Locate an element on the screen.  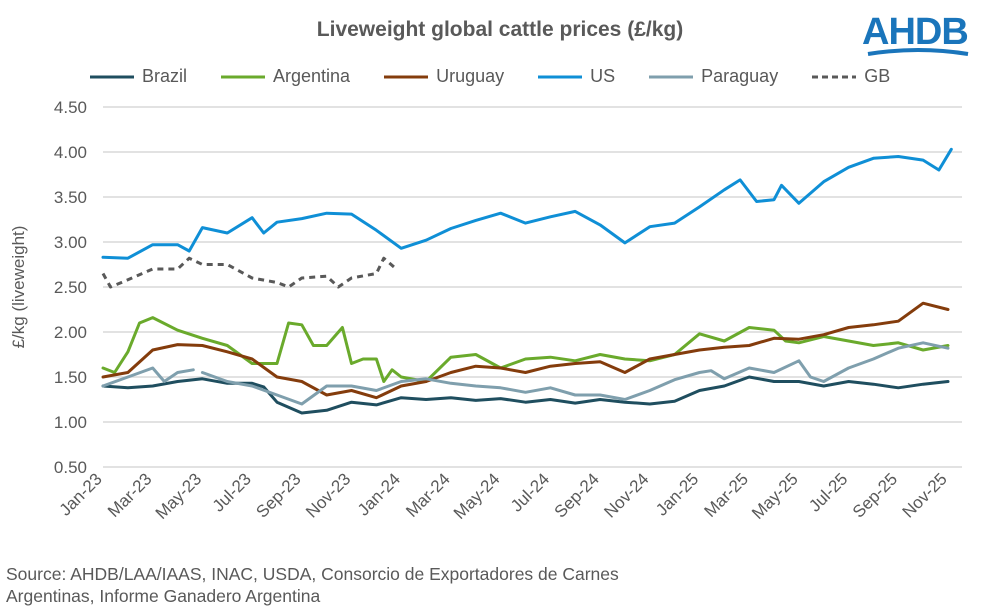
x-tick-label: May-24 is located at coordinates (477, 496).